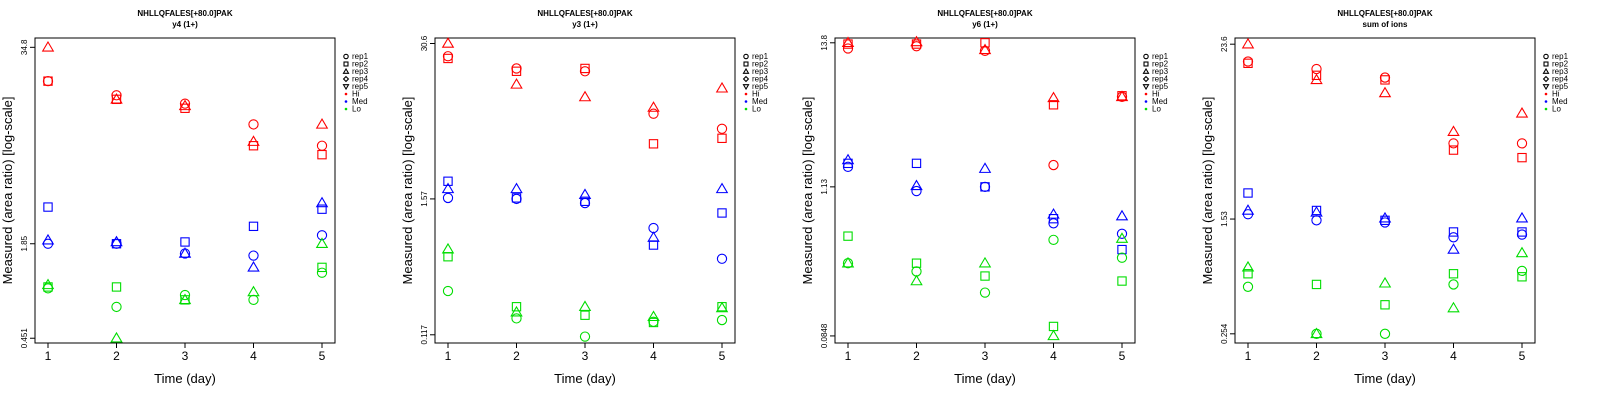  What do you see at coordinates (253, 356) in the screenshot?
I see `x-tick-label: 4` at bounding box center [253, 356].